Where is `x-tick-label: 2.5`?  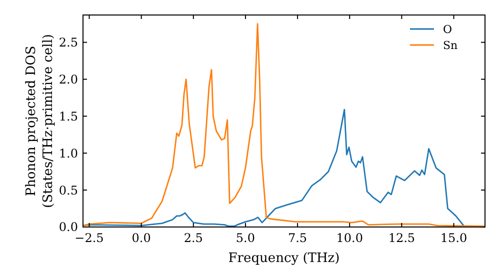
x-tick-label: 2.5 is located at coordinates (193, 238).